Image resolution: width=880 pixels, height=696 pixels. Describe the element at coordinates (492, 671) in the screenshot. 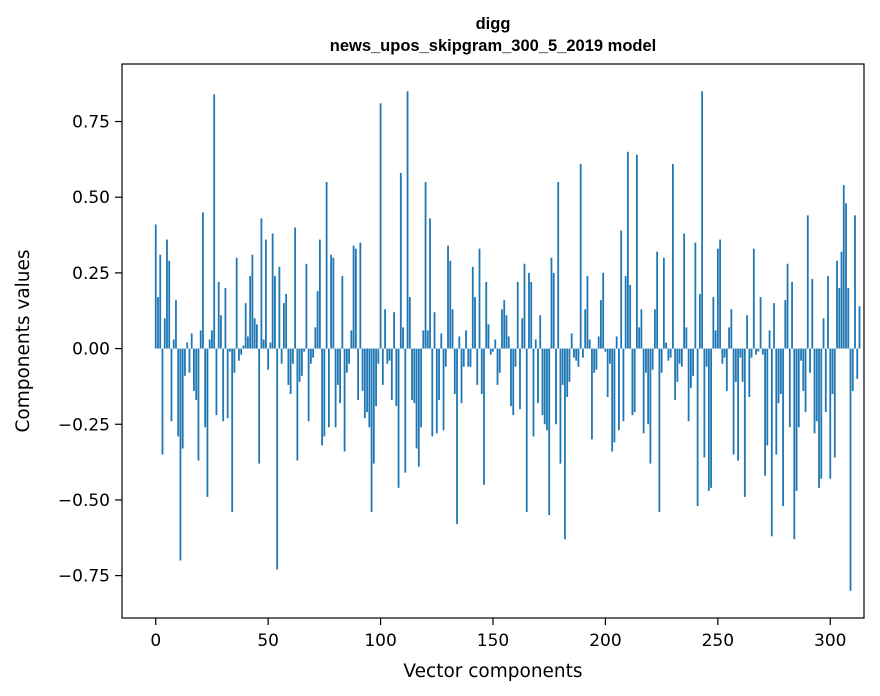

I see `x-axis-label: Vector components` at that location.